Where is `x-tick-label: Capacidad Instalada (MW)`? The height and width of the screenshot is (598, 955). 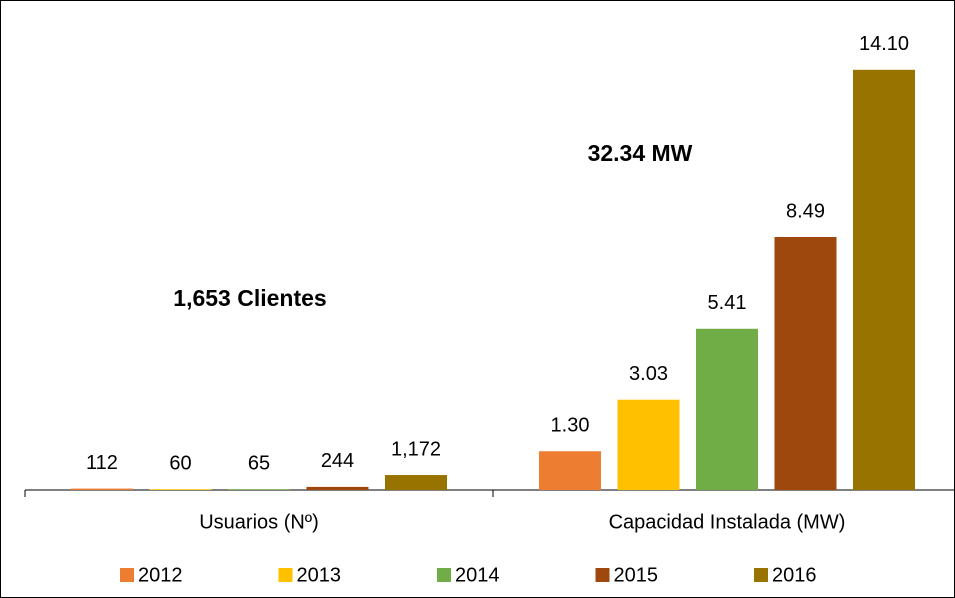
x-tick-label: Capacidad Instalada (MW) is located at coordinates (727, 522).